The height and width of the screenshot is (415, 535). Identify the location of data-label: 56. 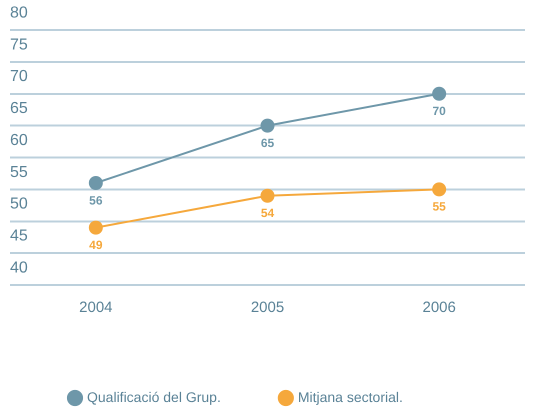
(96, 200).